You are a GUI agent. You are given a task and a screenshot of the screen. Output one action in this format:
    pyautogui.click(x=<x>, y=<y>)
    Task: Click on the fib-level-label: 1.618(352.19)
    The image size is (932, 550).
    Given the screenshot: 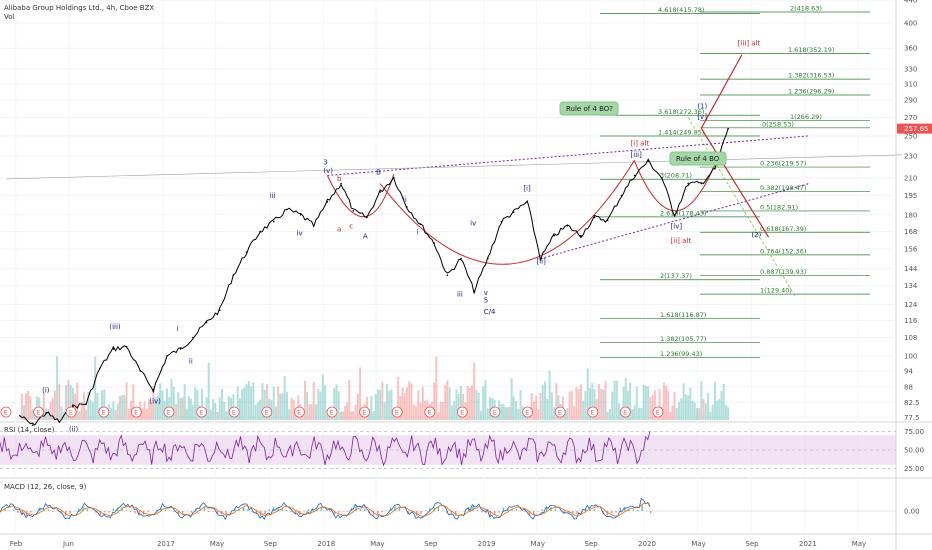 What is the action you would take?
    pyautogui.click(x=811, y=50)
    